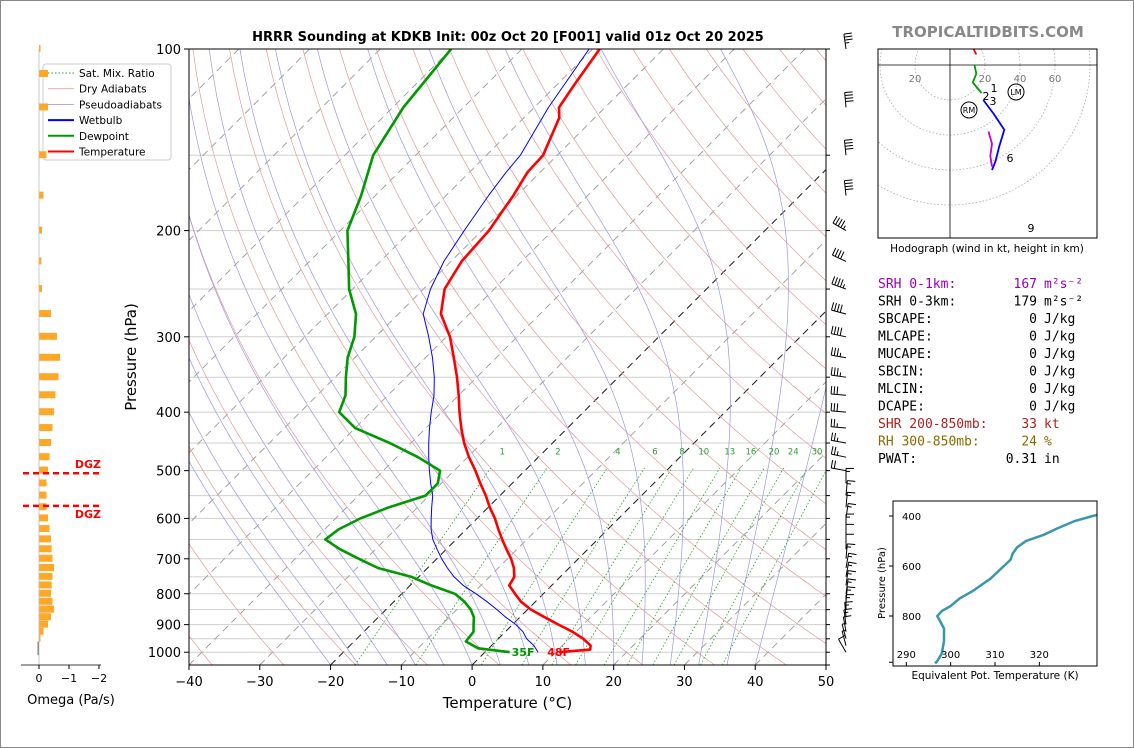 This screenshot has height=748, width=1134. Describe the element at coordinates (104, 137) in the screenshot. I see `legend-label: Dewpoint` at that location.